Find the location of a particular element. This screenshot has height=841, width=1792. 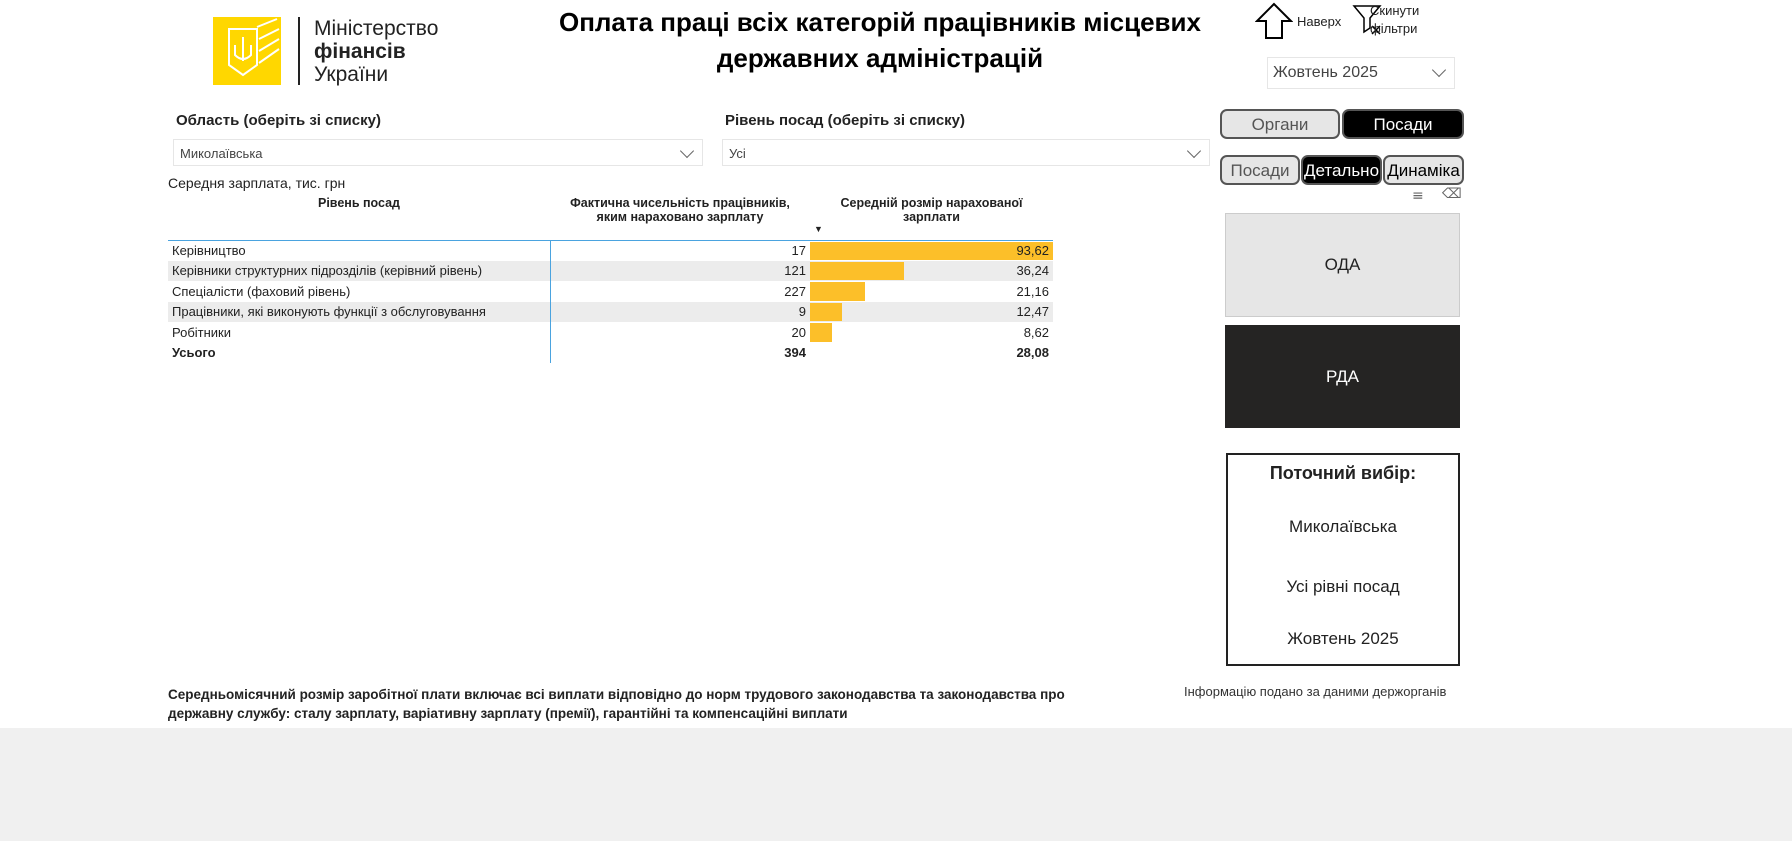

oda-button: ОДА is located at coordinates (1342, 265).